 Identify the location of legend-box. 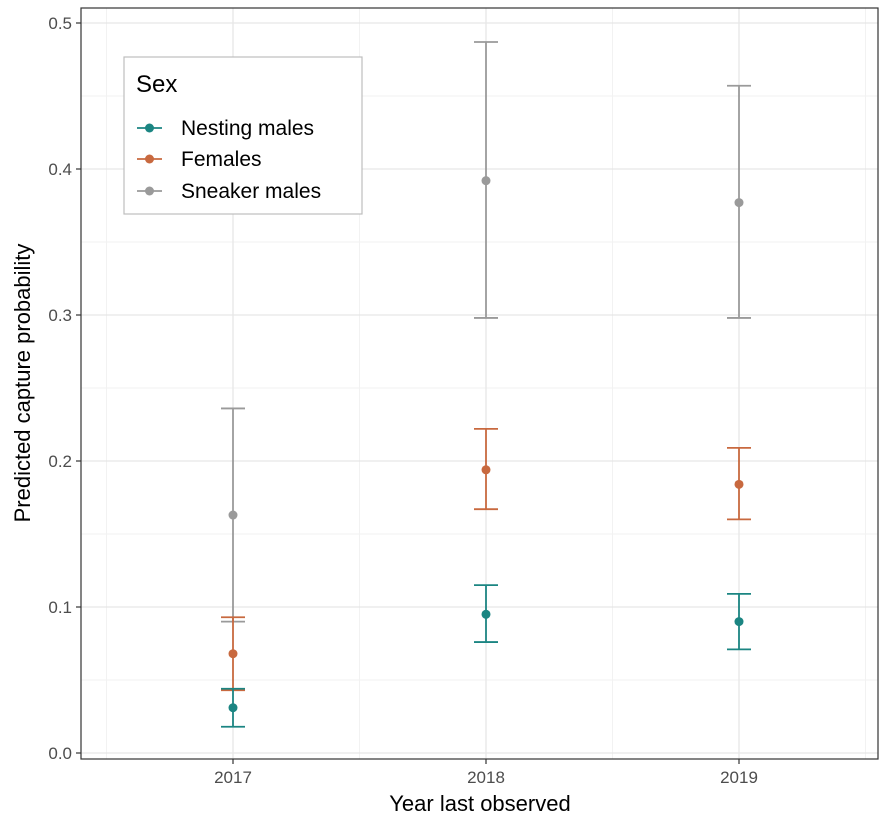
(243, 135).